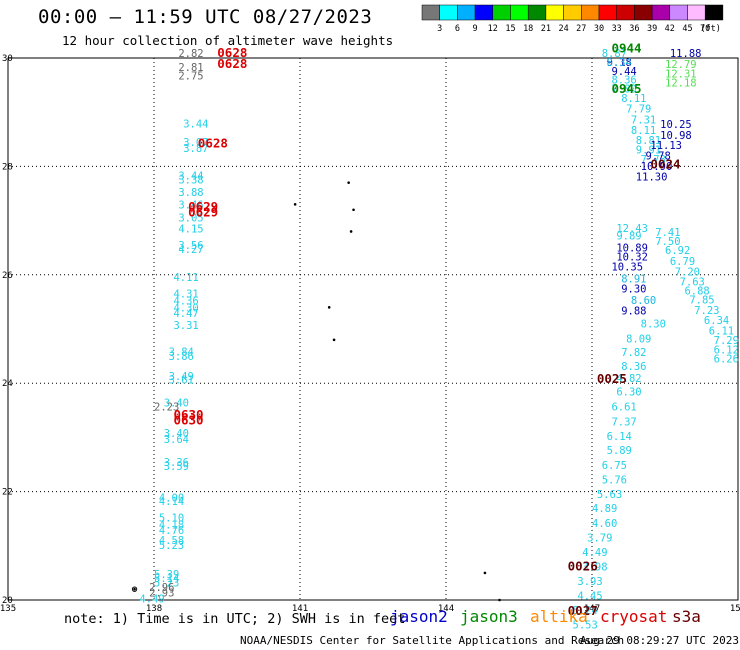  What do you see at coordinates (185, 302) in the screenshot?
I see `swh-value: 4.36` at bounding box center [185, 302].